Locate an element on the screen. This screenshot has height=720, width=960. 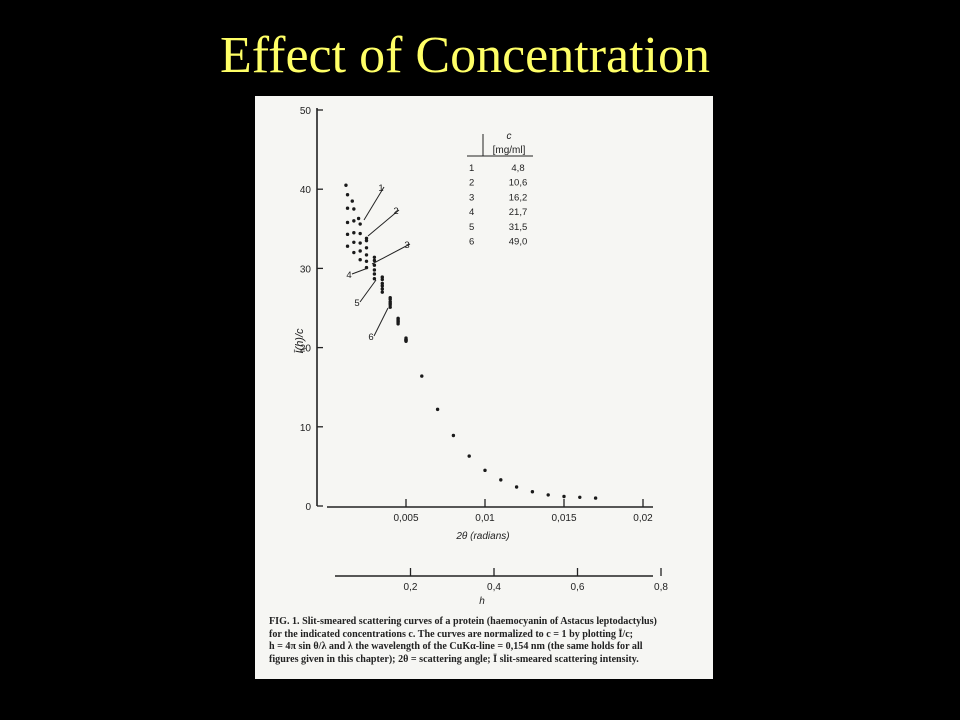
x-tick-label: 0,02 is located at coordinates (643, 518).